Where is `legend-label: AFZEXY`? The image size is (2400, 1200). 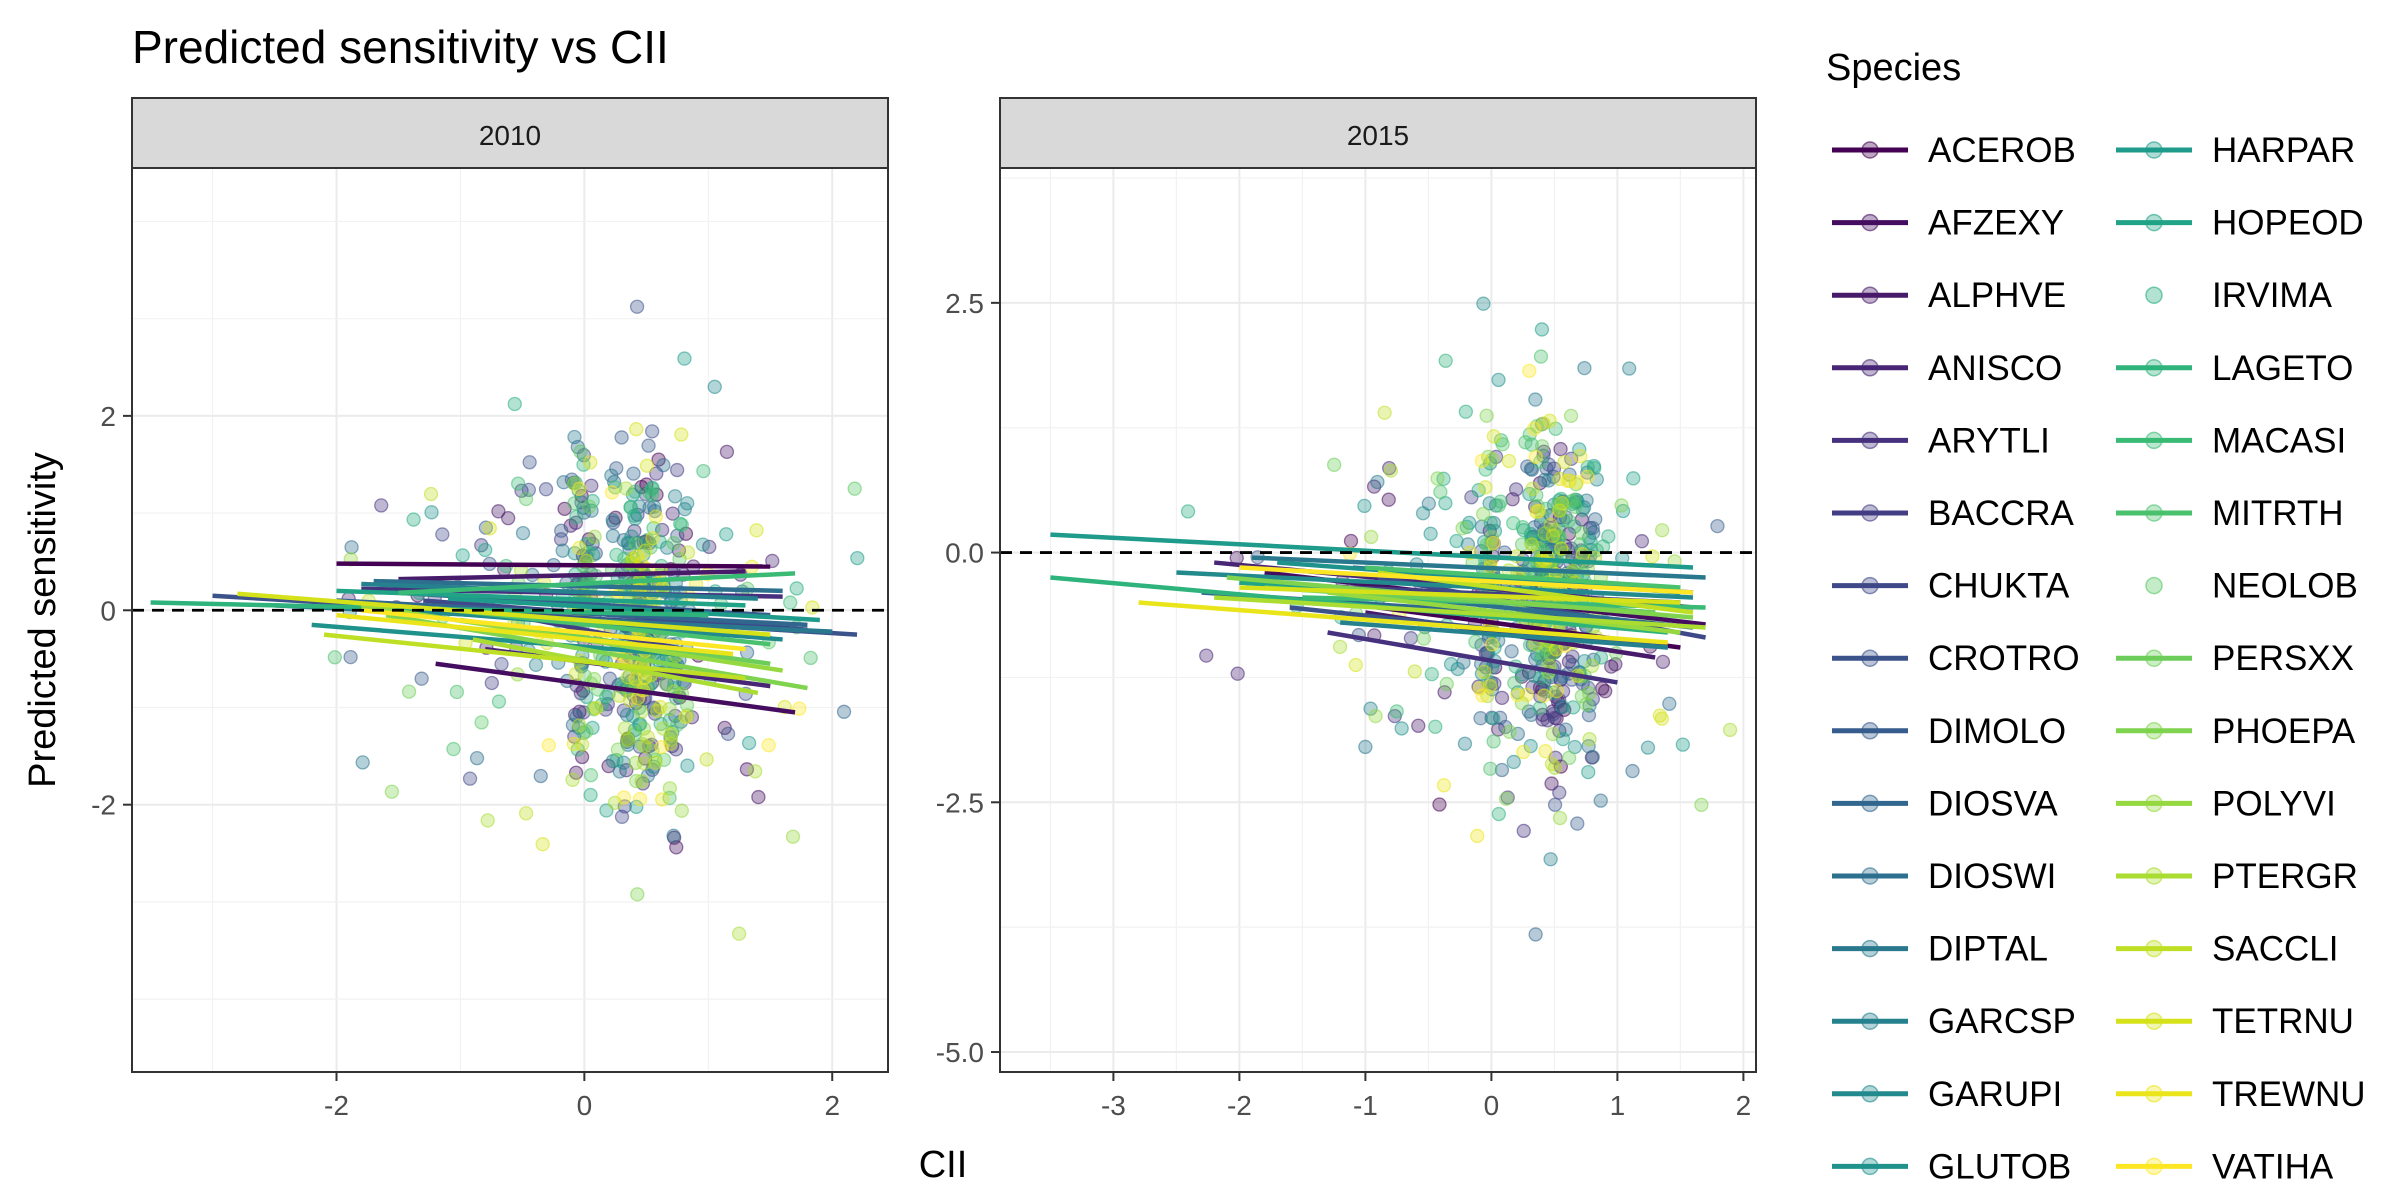
legend-label: AFZEXY is located at coordinates (1996, 223).